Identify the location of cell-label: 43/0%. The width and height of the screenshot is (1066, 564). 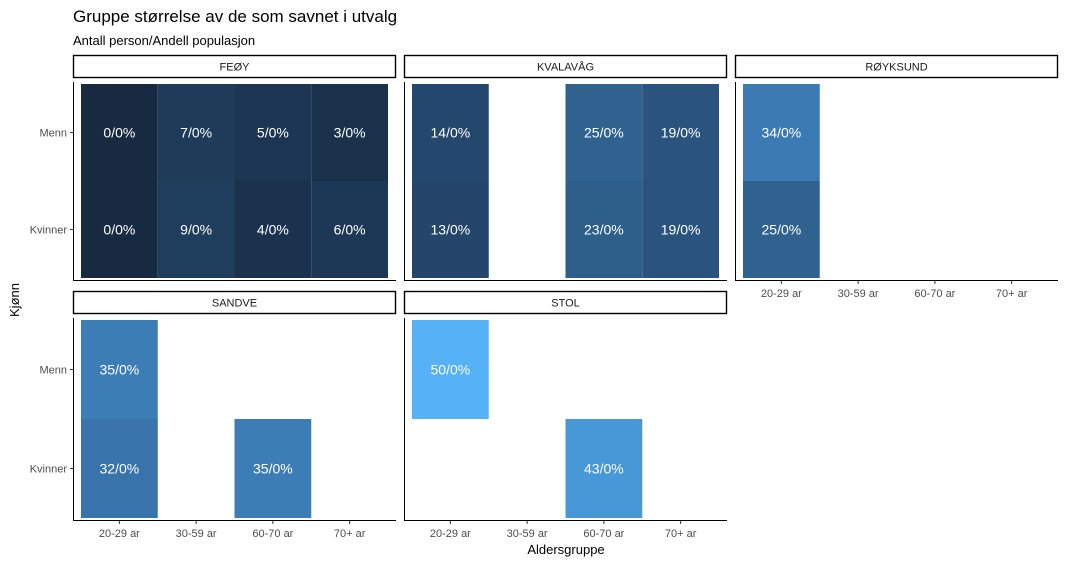
(604, 469).